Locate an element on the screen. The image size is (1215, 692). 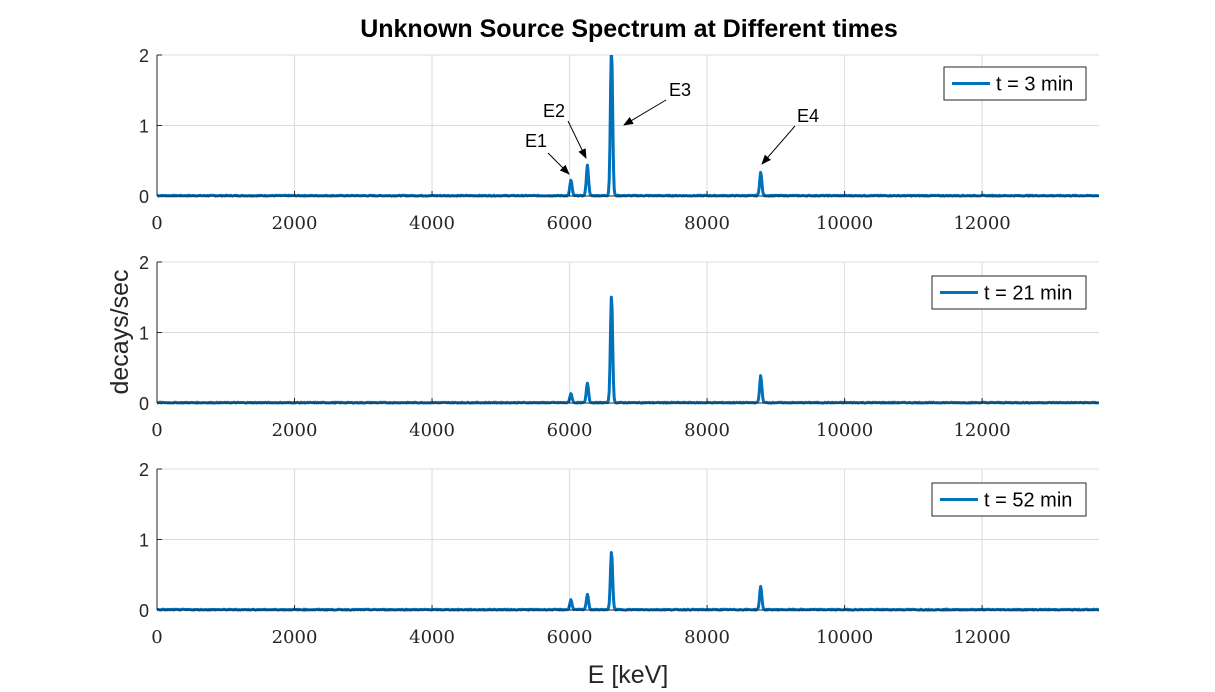
annotation-label: E3 is located at coordinates (680, 90).